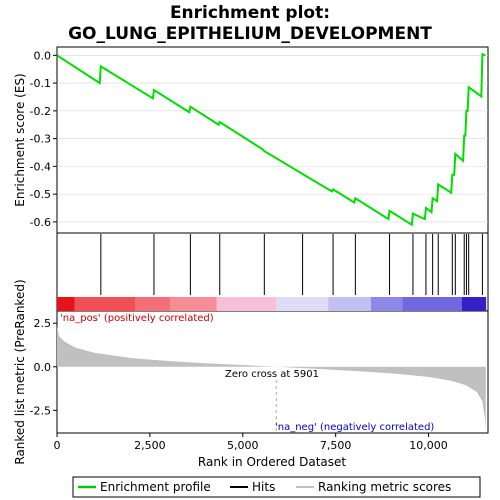 The image size is (500, 500). Describe the element at coordinates (43, 55) in the screenshot. I see `es-y-tick-label: 0.0` at that location.